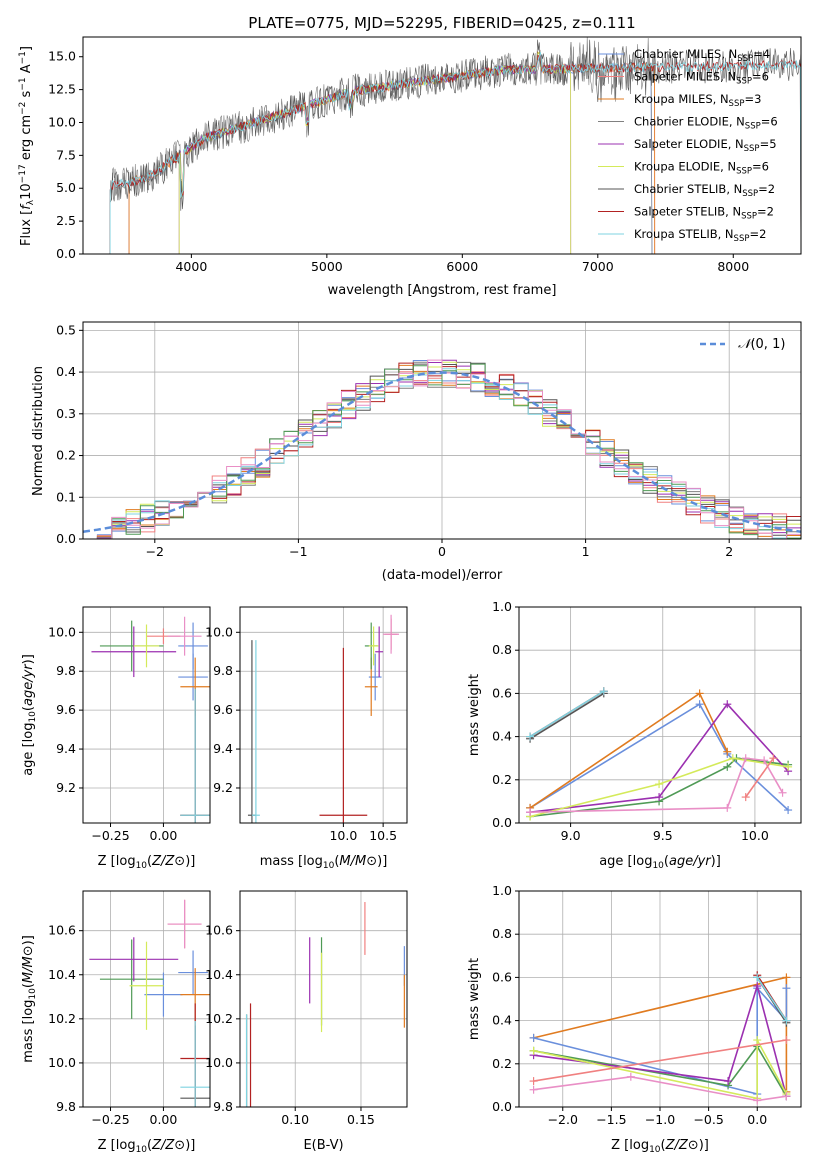 The image size is (819, 1170). Describe the element at coordinates (660, 1119) in the screenshot. I see `x-tick-label: −1.0` at that location.